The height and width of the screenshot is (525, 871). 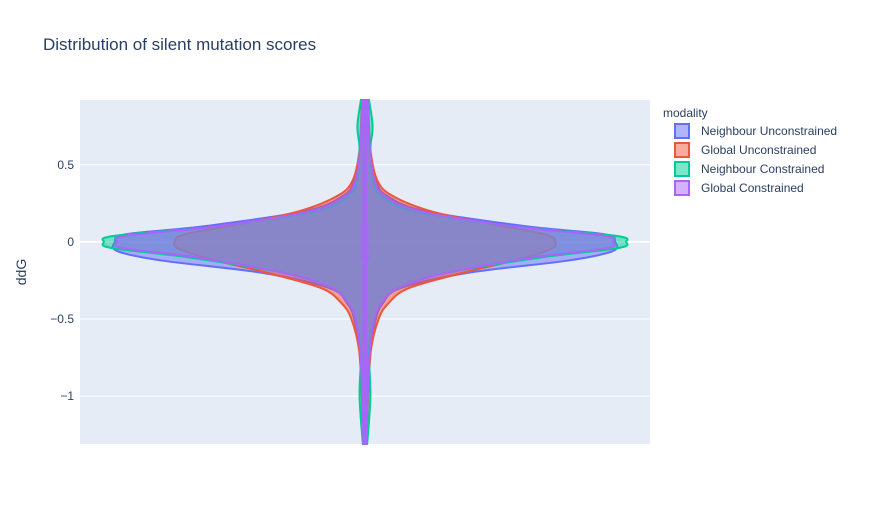 I want to click on legend-item-global-constrained: Global Constrained, so click(x=739, y=188).